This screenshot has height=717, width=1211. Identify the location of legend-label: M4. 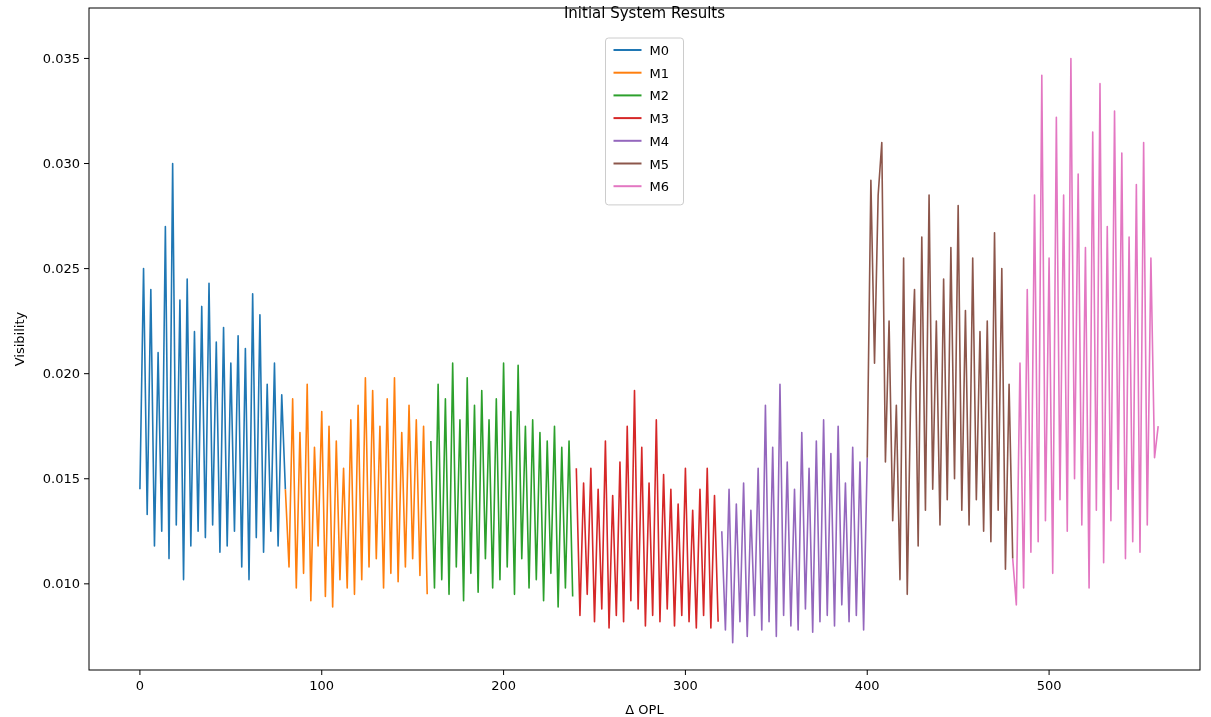
(659, 141).